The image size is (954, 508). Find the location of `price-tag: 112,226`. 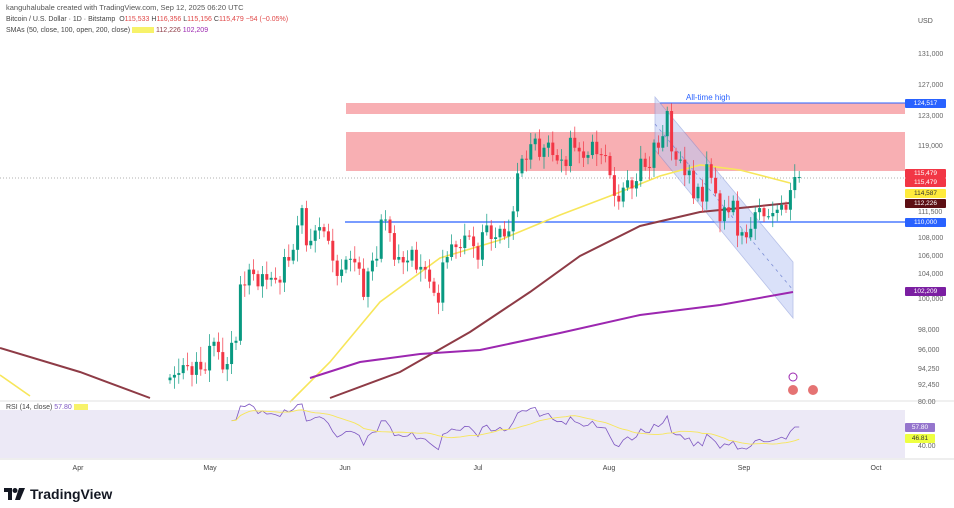

price-tag: 112,226 is located at coordinates (925, 203).